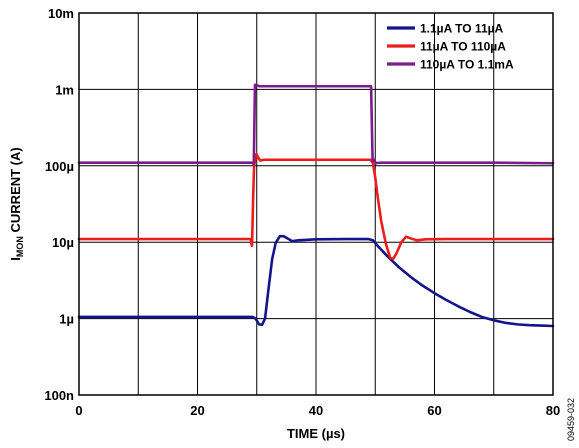 This screenshot has width=579, height=448. What do you see at coordinates (316, 410) in the screenshot?
I see `x-tick-label: 40` at bounding box center [316, 410].